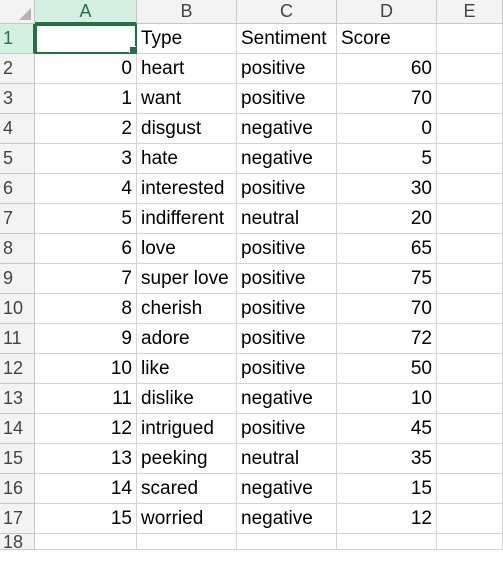 Image resolution: width=503 pixels, height=570 pixels. Describe the element at coordinates (187, 249) in the screenshot. I see `cell-type: love` at that location.